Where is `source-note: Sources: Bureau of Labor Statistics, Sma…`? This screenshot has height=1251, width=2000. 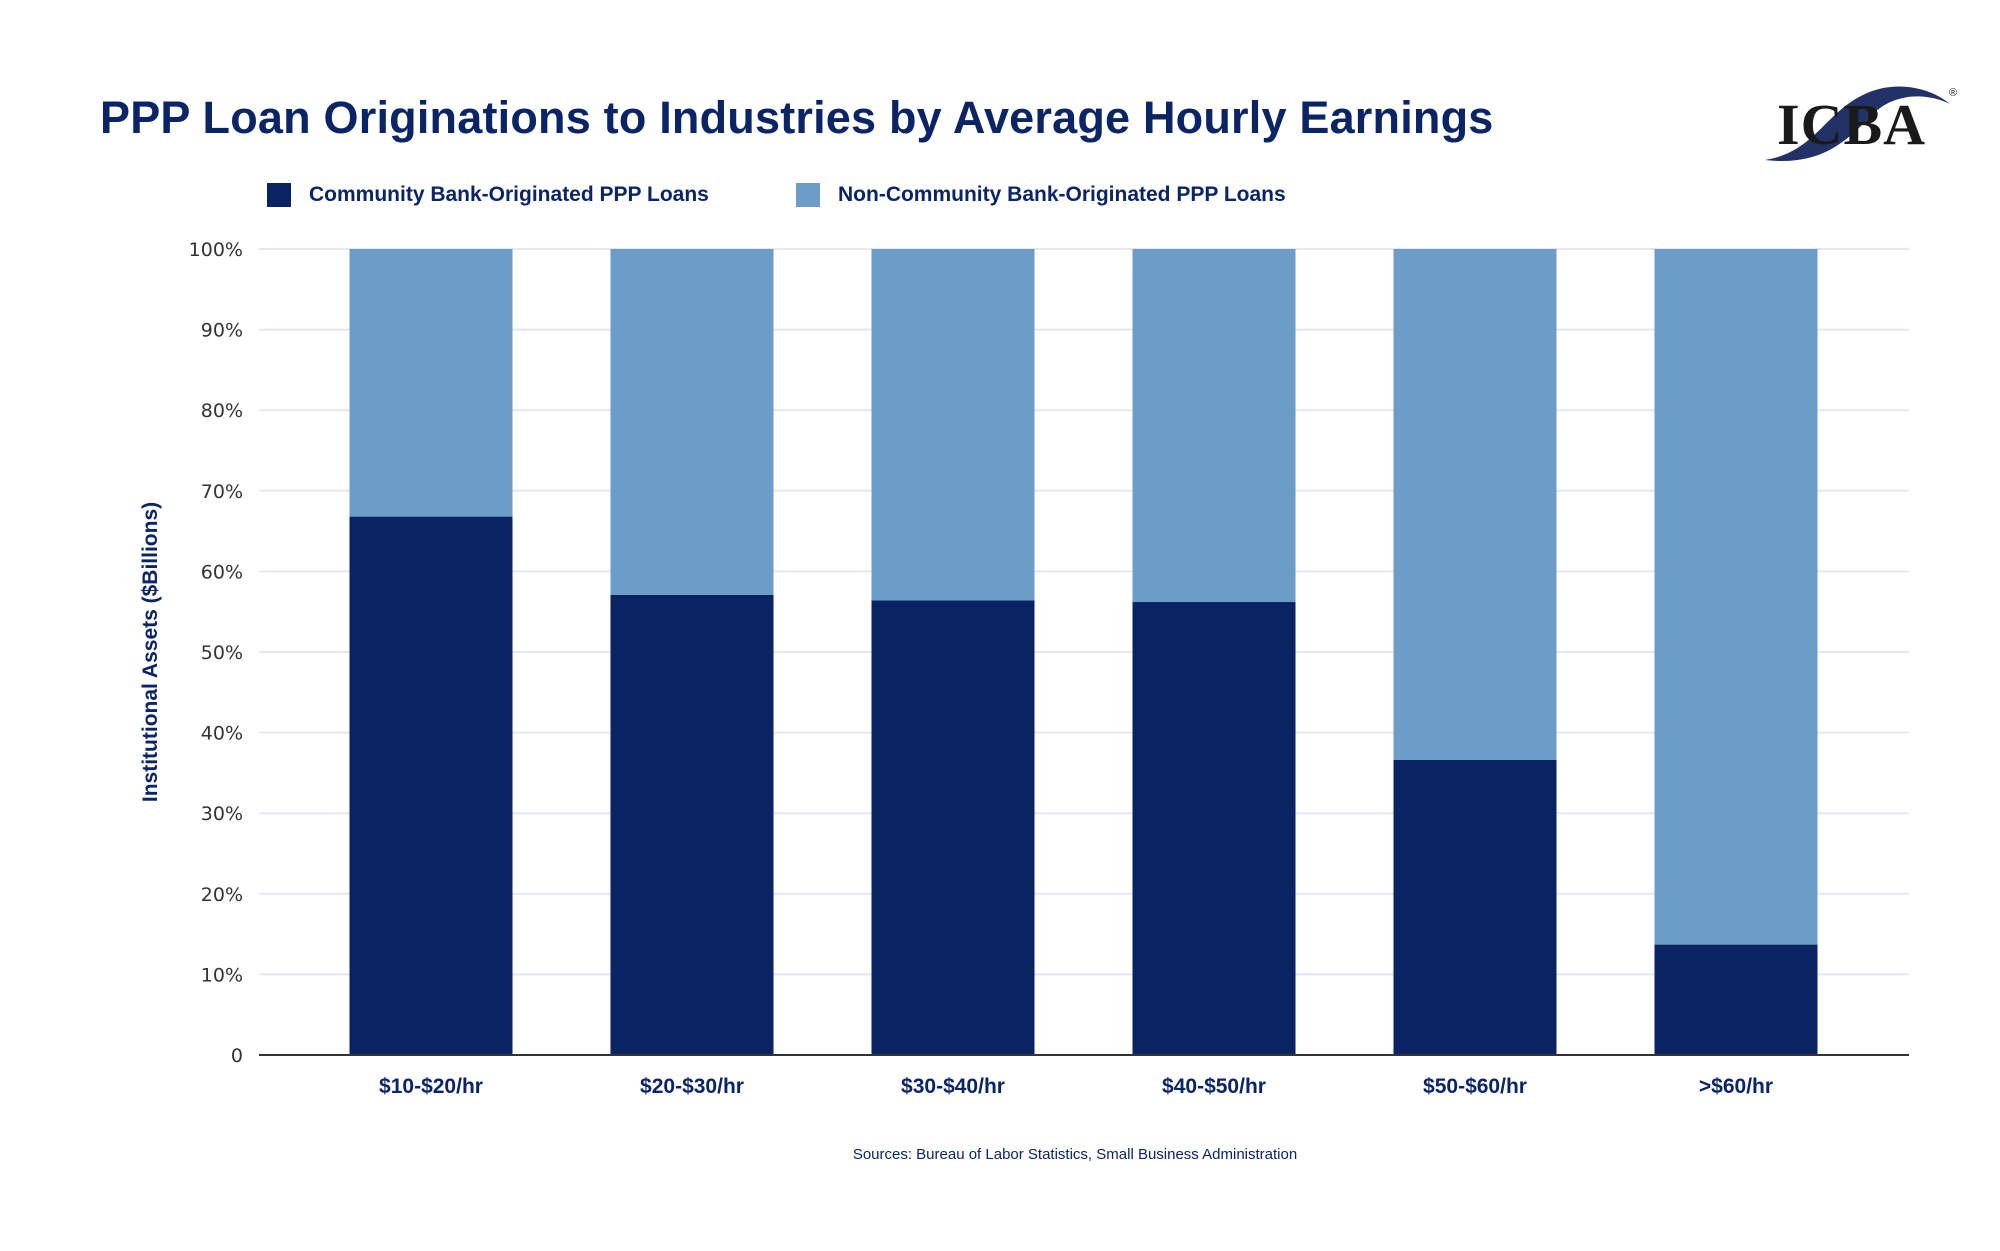 source-note: Sources: Bureau of Labor Statistics, Sma… is located at coordinates (1075, 1154).